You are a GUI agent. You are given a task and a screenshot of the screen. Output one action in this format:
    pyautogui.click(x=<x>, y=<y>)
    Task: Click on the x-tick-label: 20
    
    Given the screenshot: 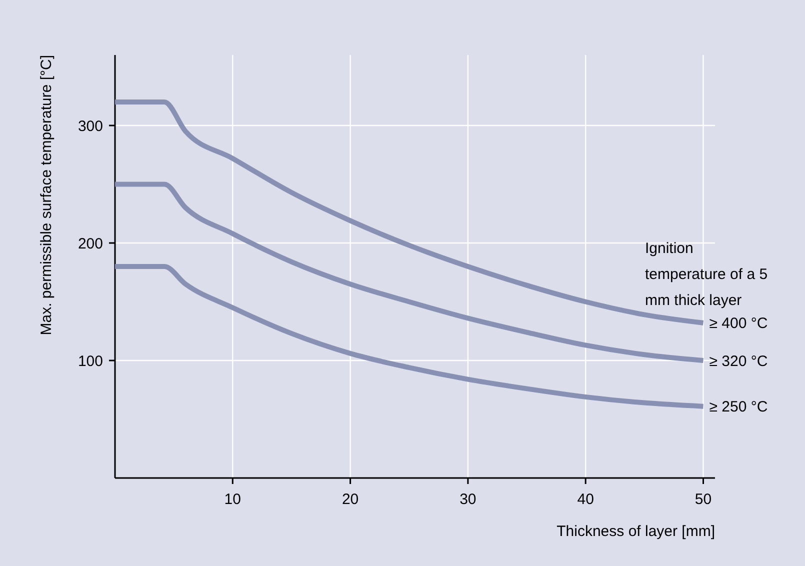 What is the action you would take?
    pyautogui.click(x=350, y=499)
    